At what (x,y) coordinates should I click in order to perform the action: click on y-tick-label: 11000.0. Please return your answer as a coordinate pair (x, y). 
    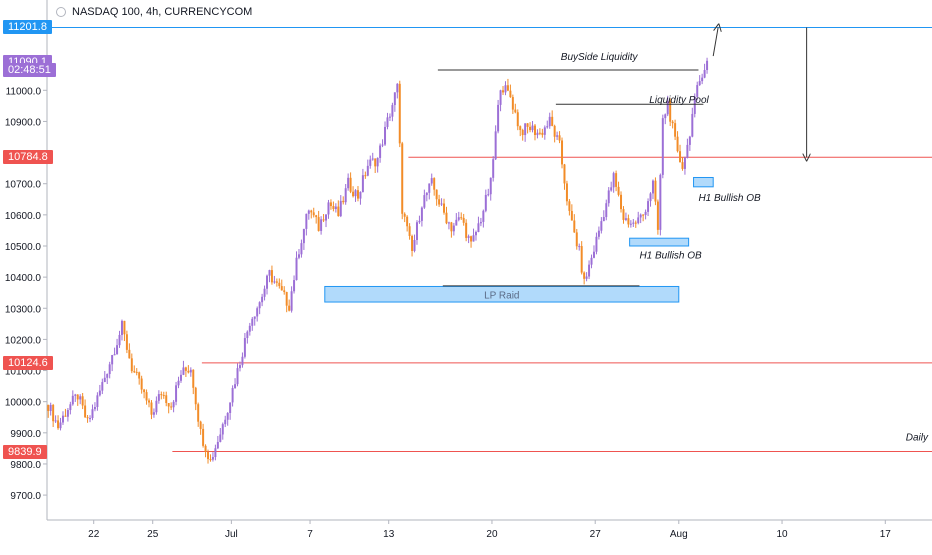
    Looking at the image, I should click on (24, 91).